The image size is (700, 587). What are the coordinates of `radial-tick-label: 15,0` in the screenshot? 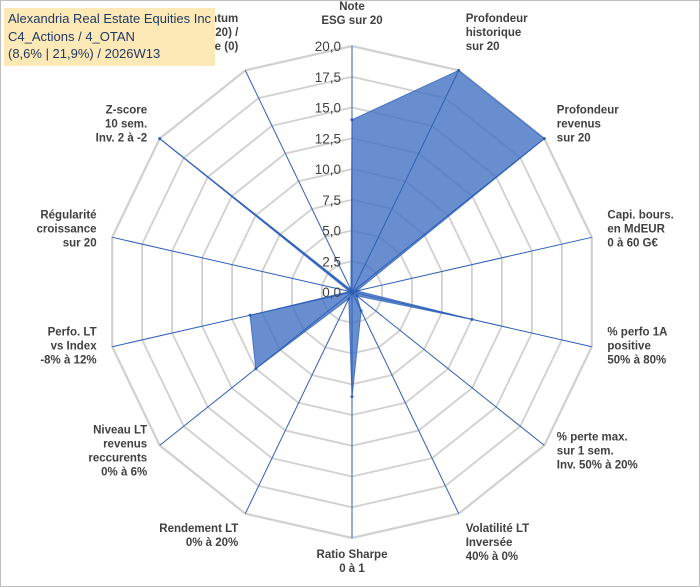 It's located at (328, 108).